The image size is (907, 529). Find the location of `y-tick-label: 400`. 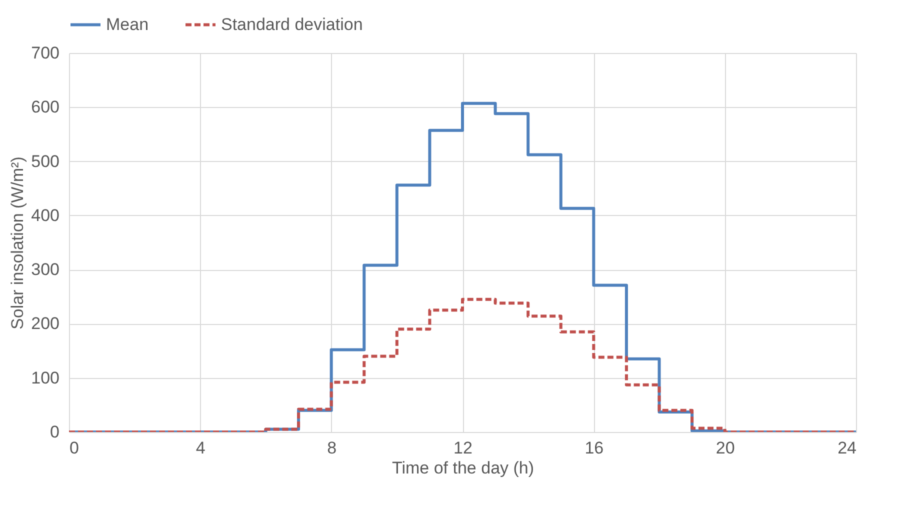

y-tick-label: 400 is located at coordinates (45, 215).